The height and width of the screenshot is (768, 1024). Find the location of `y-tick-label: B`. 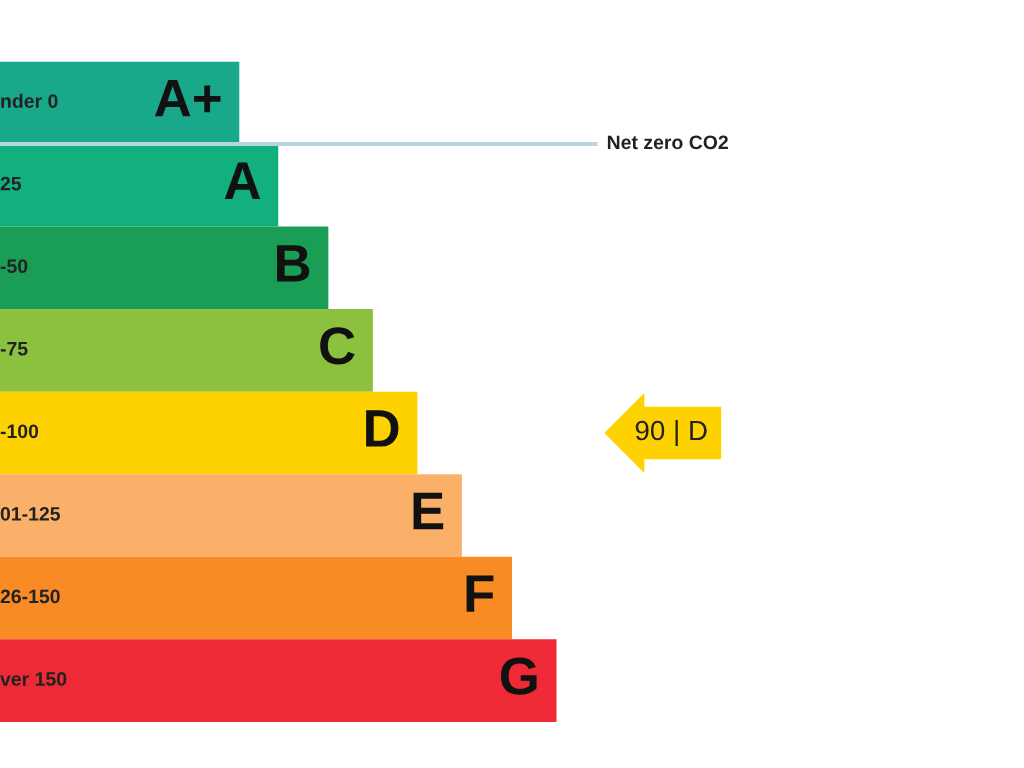

y-tick-label: B is located at coordinates (293, 263).